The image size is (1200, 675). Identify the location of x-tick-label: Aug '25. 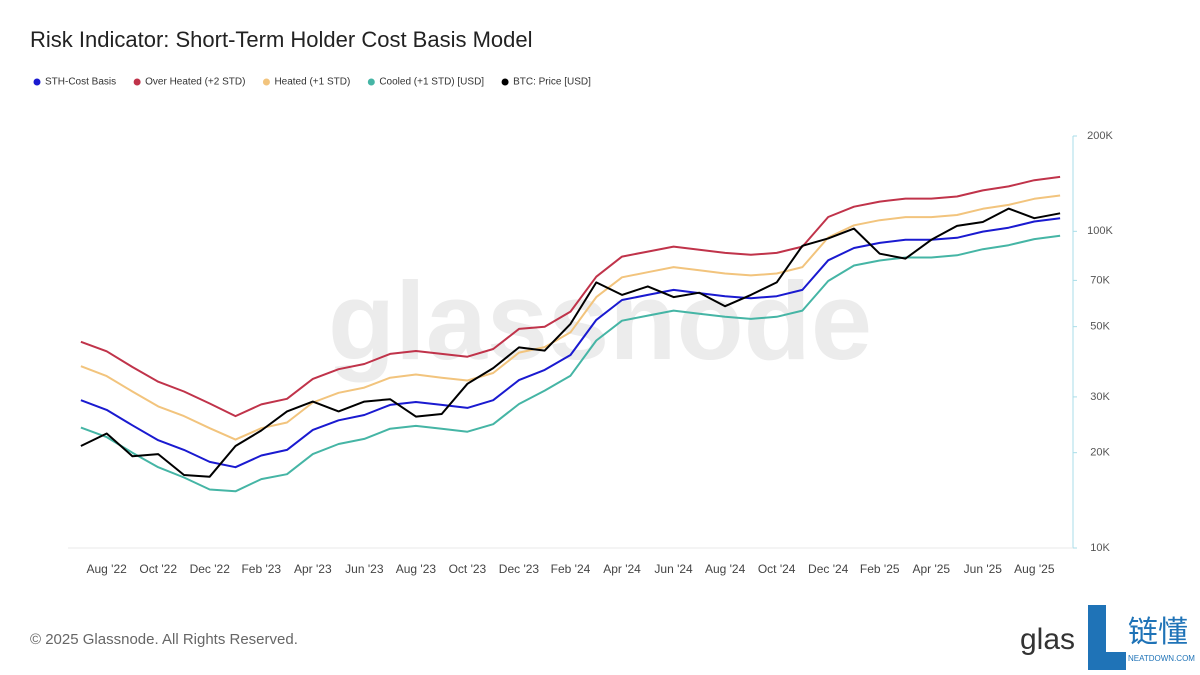
(1034, 569).